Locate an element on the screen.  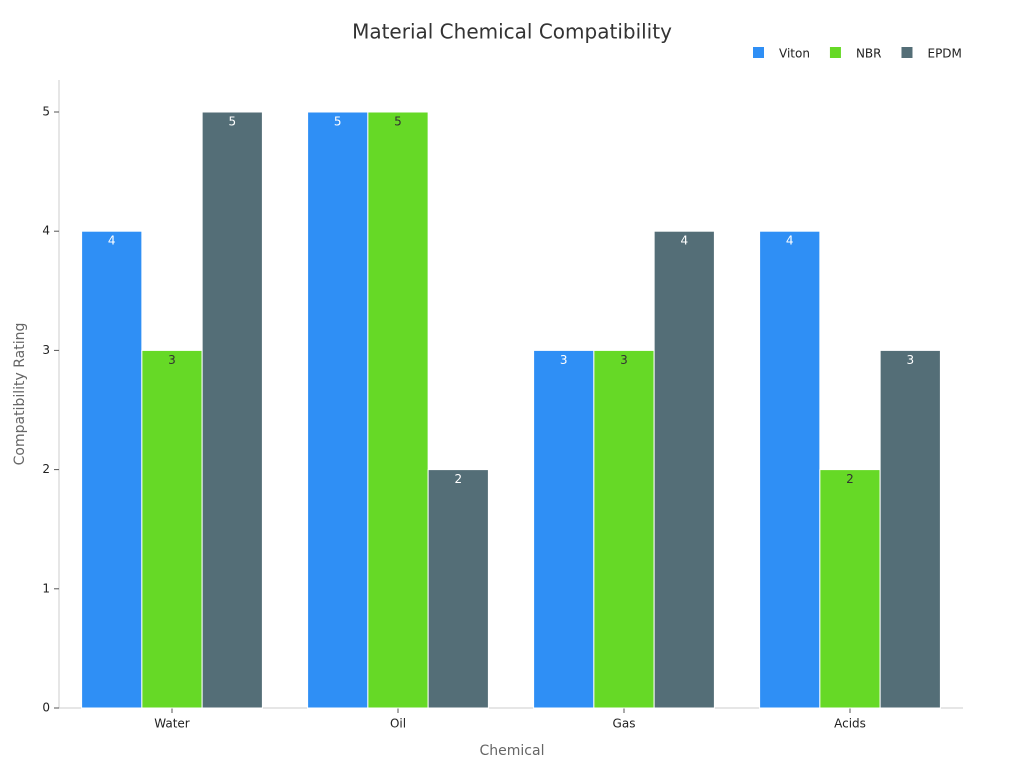
x-tick-label: Gas is located at coordinates (624, 724).